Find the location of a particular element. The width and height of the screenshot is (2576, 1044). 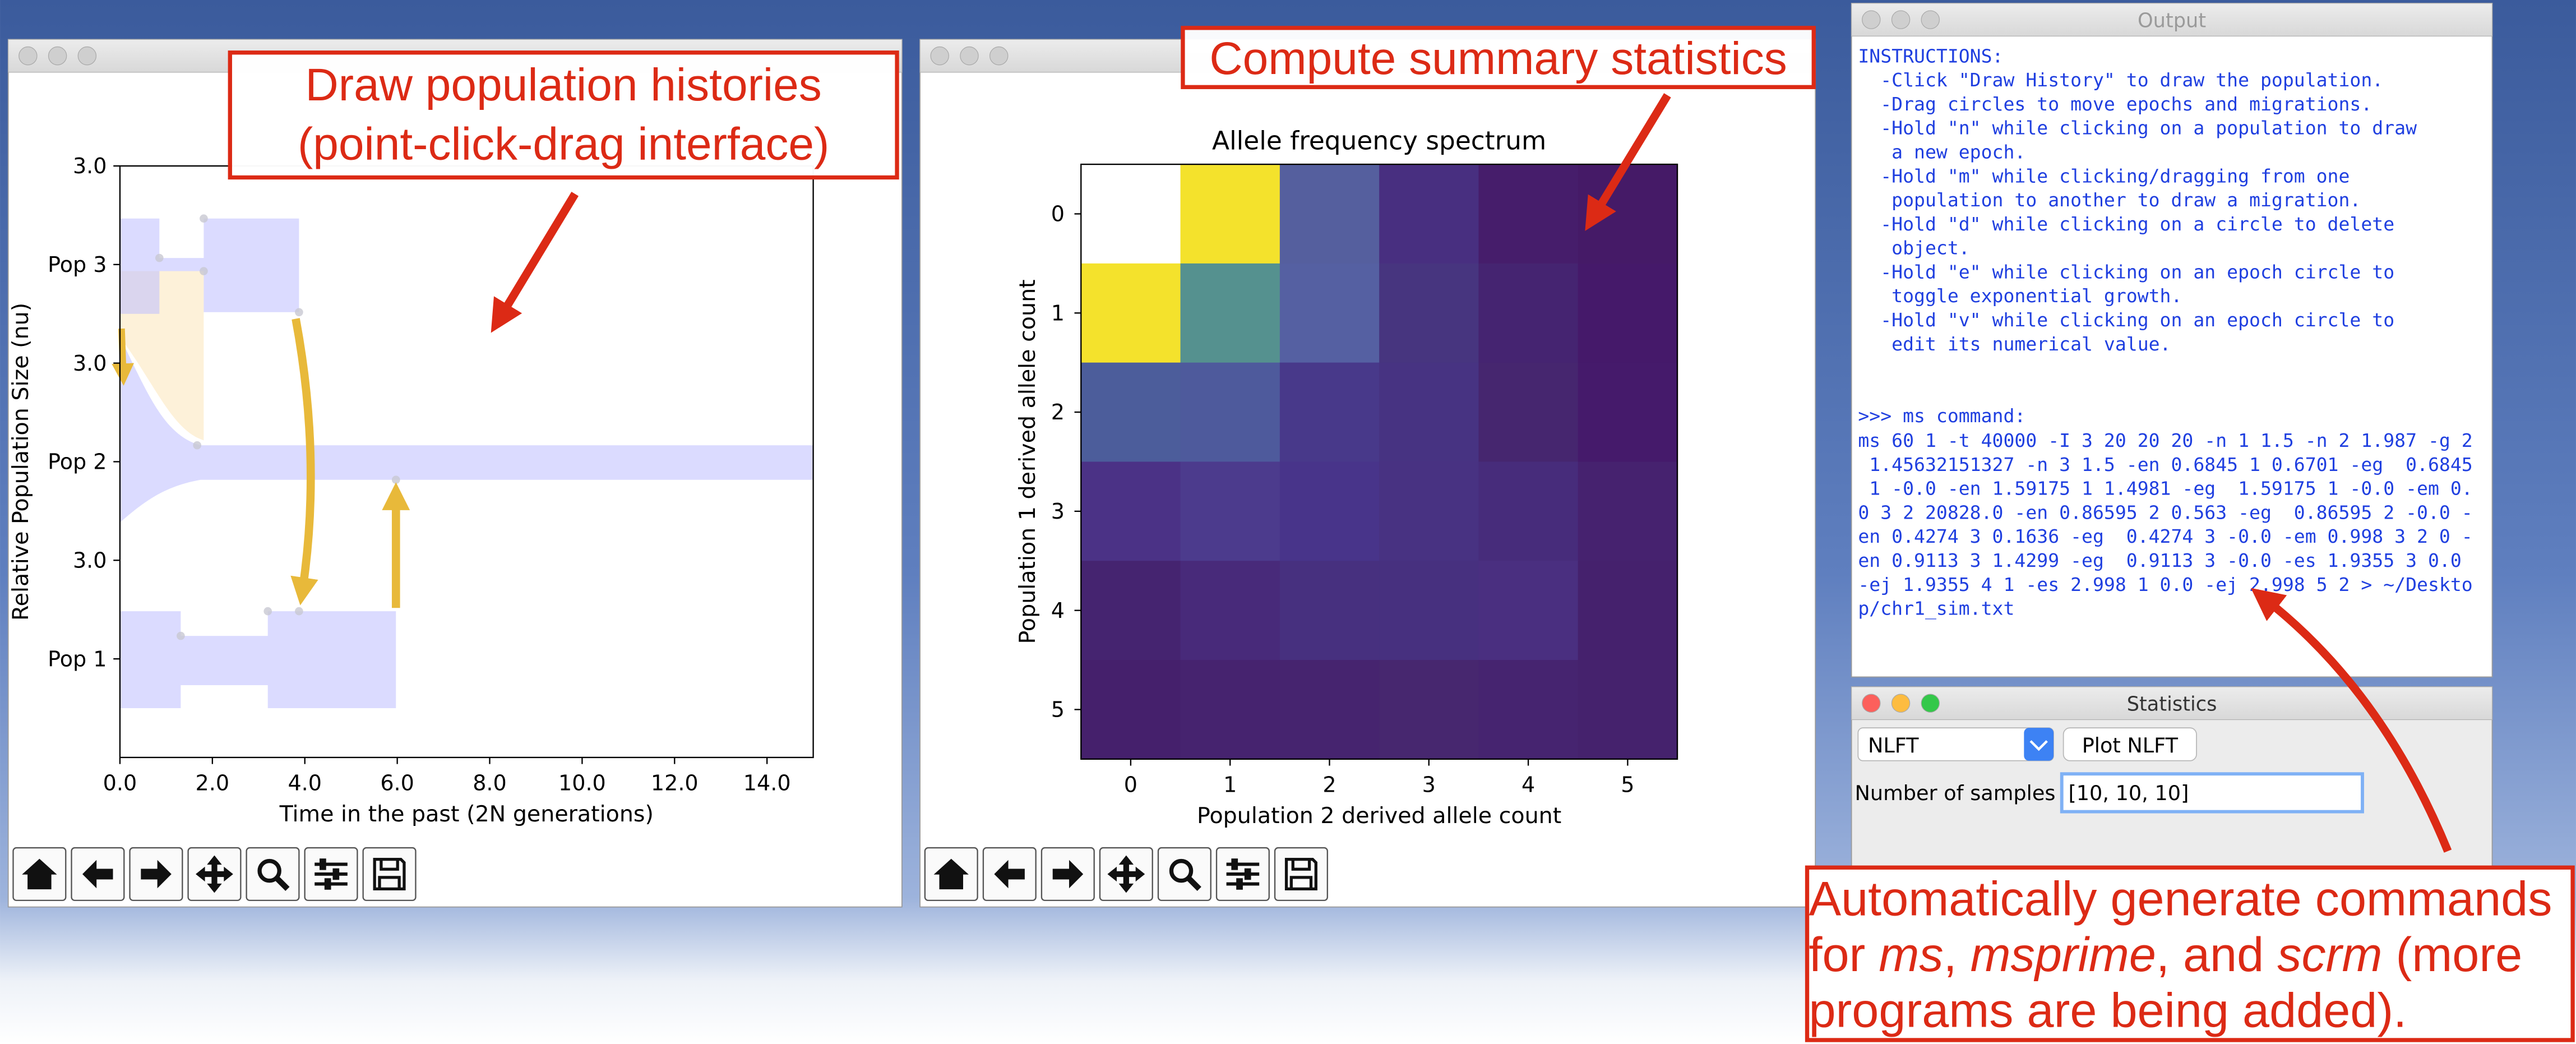

samples-input is located at coordinates (2212, 793).